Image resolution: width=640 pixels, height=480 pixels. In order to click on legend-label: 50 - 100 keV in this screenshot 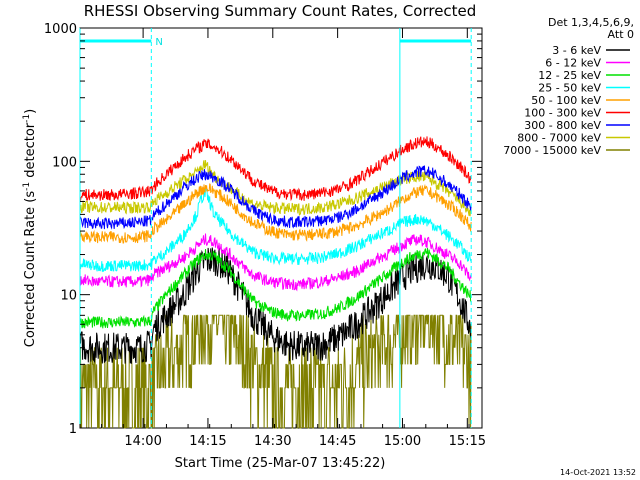, I will do `click(566, 100)`.